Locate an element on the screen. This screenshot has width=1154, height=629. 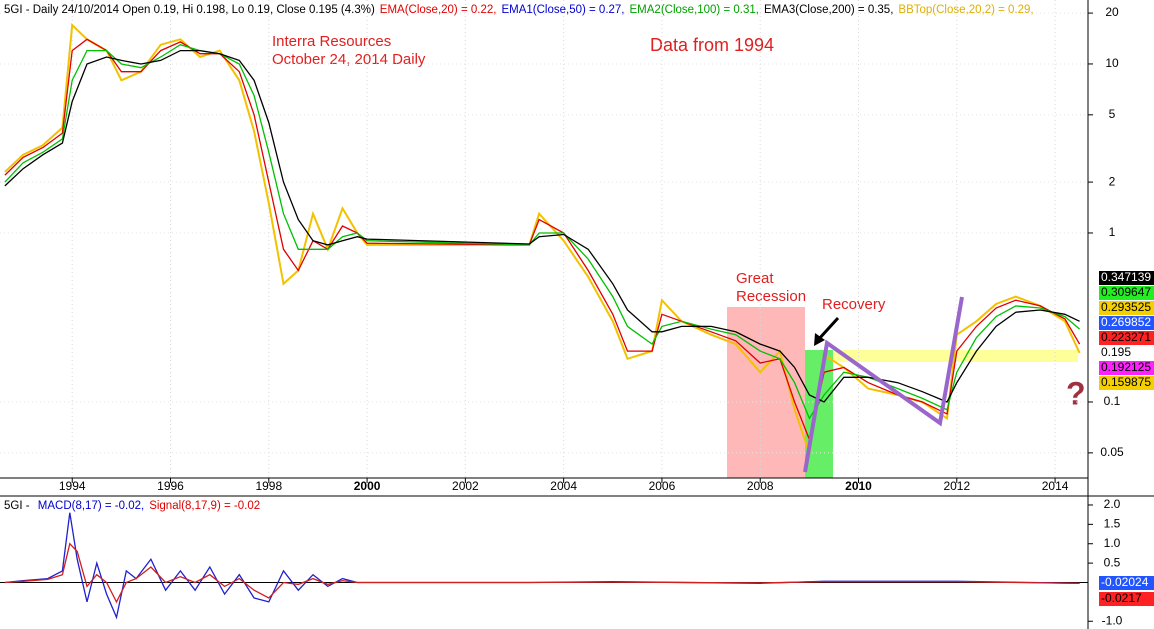
x-tick-label: 1994 is located at coordinates (72, 486).